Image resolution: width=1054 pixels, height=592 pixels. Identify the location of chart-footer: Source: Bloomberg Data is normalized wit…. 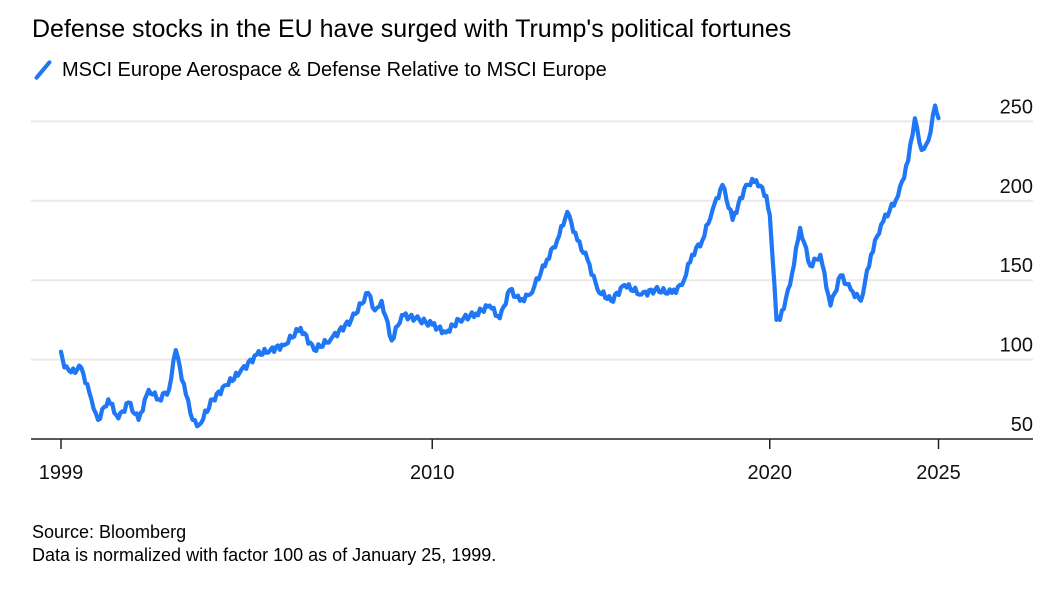
(264, 544).